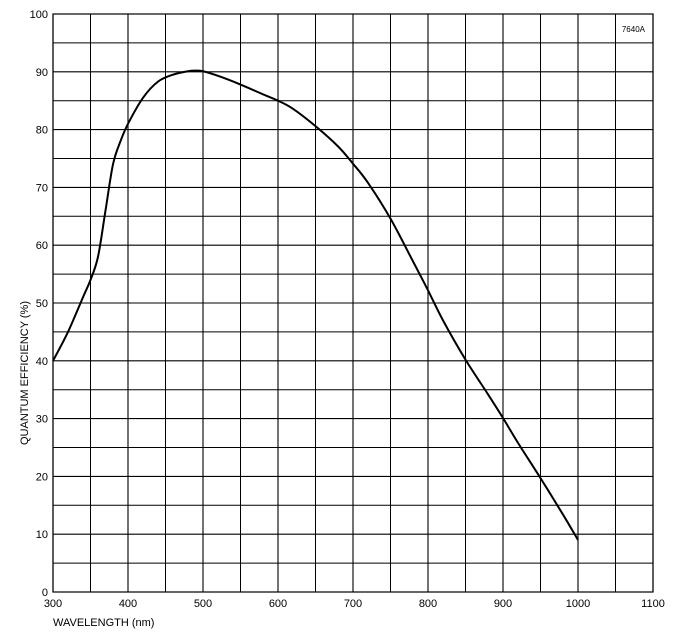  I want to click on y-tick-label: 50, so click(42, 304).